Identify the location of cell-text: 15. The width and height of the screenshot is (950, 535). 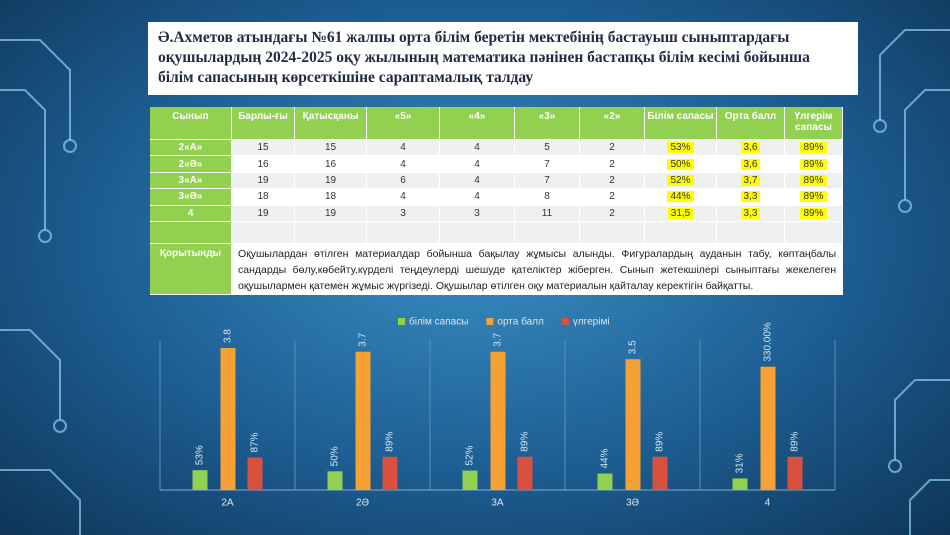
(330, 148).